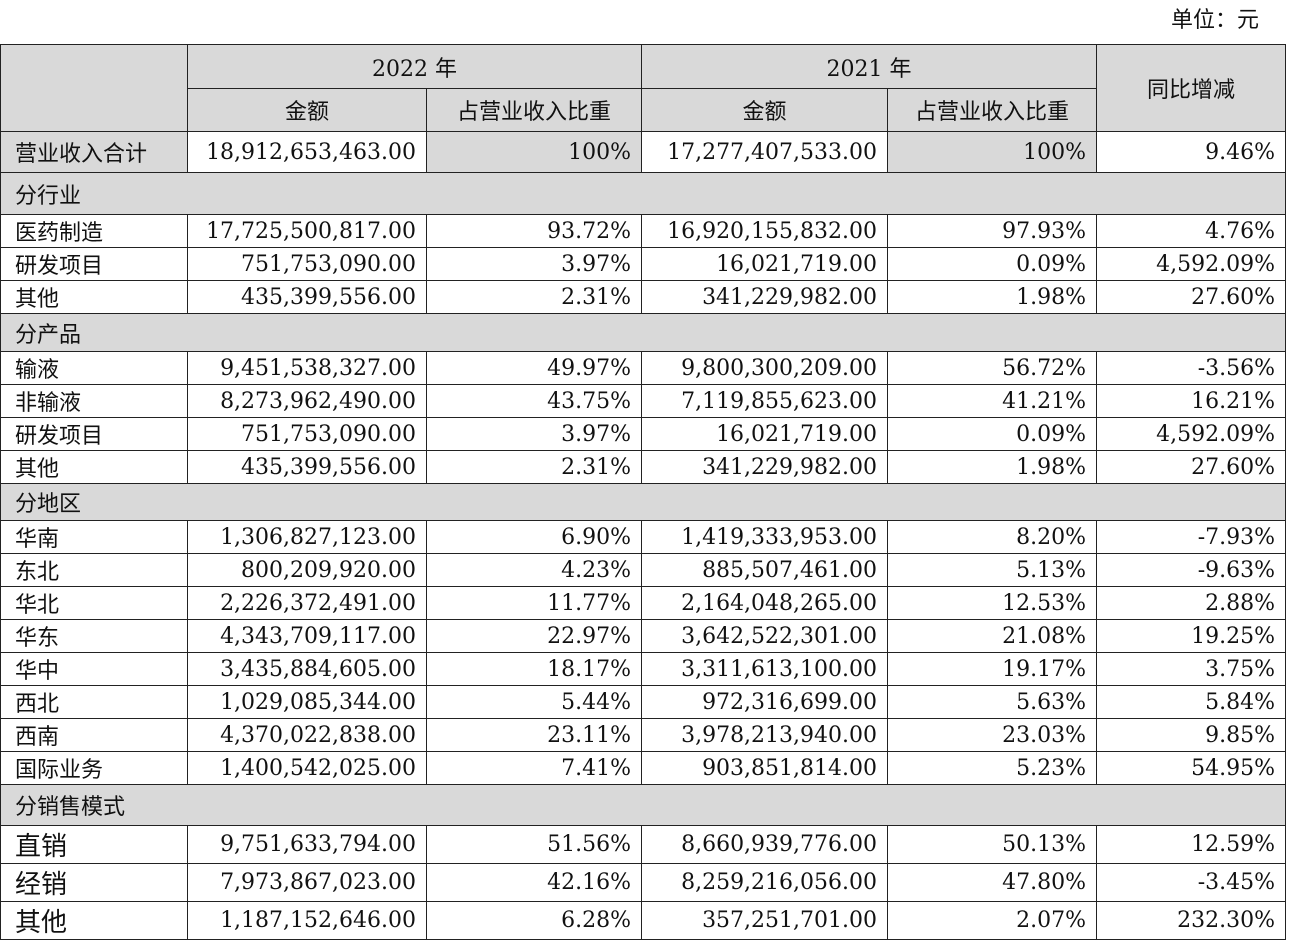 Image resolution: width=1291 pixels, height=941 pixels. What do you see at coordinates (307, 920) in the screenshot?
I see `amount-2022: 1,187,152,646.00` at bounding box center [307, 920].